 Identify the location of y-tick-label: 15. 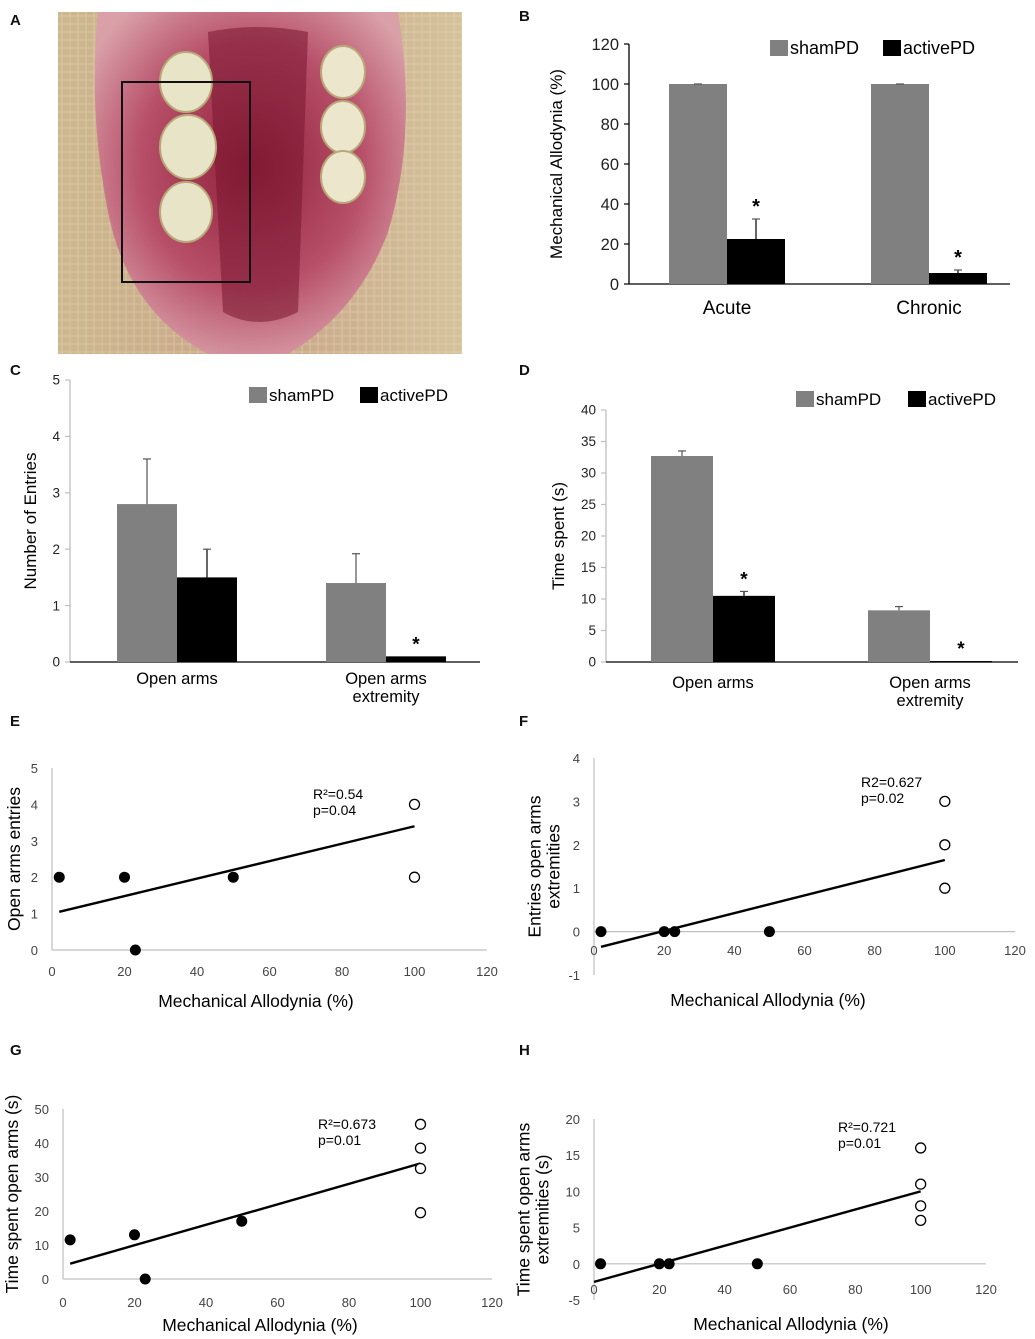
(588, 567).